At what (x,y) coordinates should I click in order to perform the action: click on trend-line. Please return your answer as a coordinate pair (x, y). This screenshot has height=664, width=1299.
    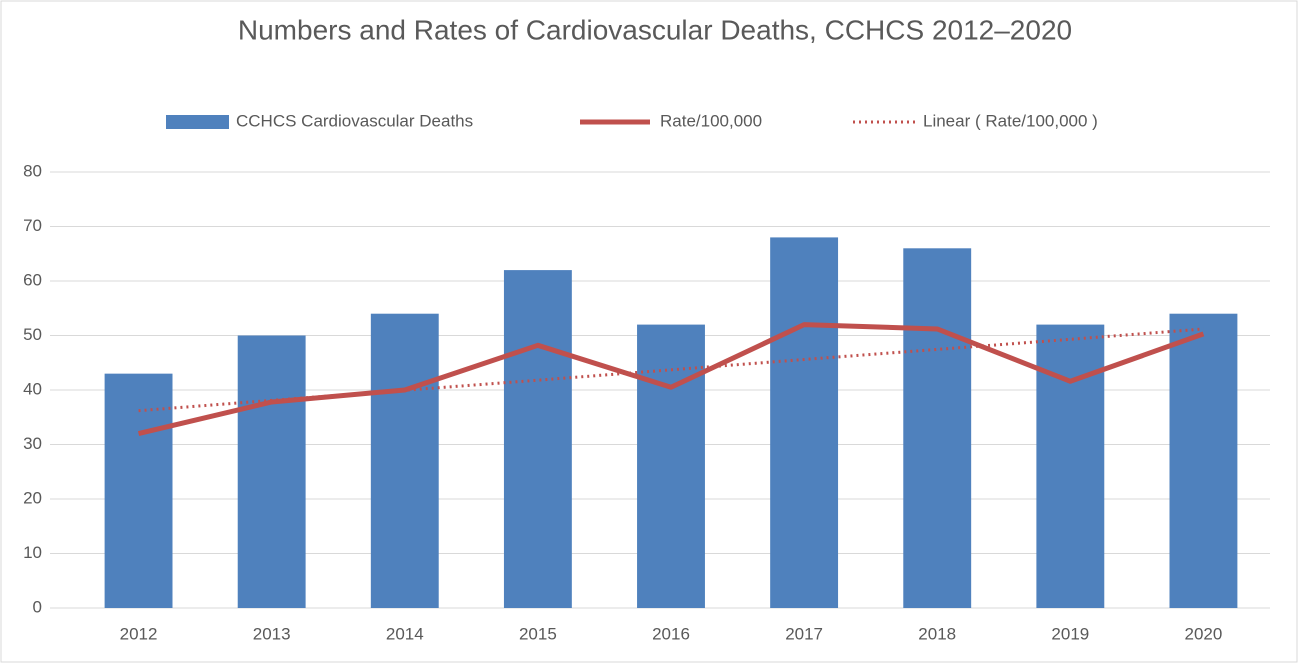
    Looking at the image, I should click on (671, 370).